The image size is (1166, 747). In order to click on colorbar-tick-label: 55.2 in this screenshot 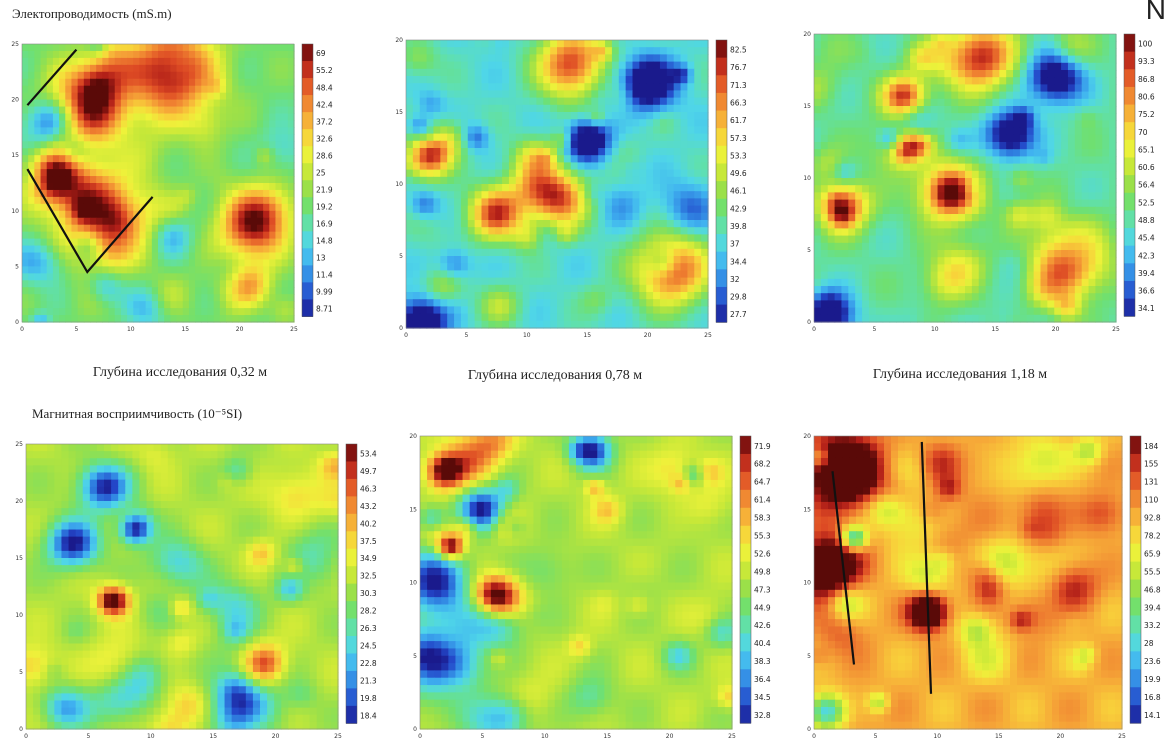, I will do `click(324, 70)`.